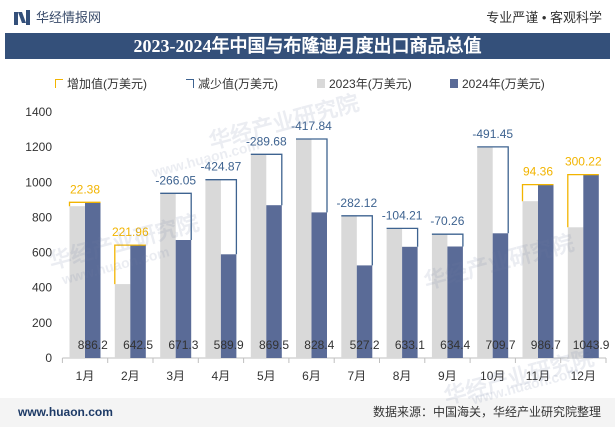 The height and width of the screenshot is (427, 615). Describe the element at coordinates (503, 84) in the screenshot. I see `legend-label-2024: 2024年(万美元)` at that location.